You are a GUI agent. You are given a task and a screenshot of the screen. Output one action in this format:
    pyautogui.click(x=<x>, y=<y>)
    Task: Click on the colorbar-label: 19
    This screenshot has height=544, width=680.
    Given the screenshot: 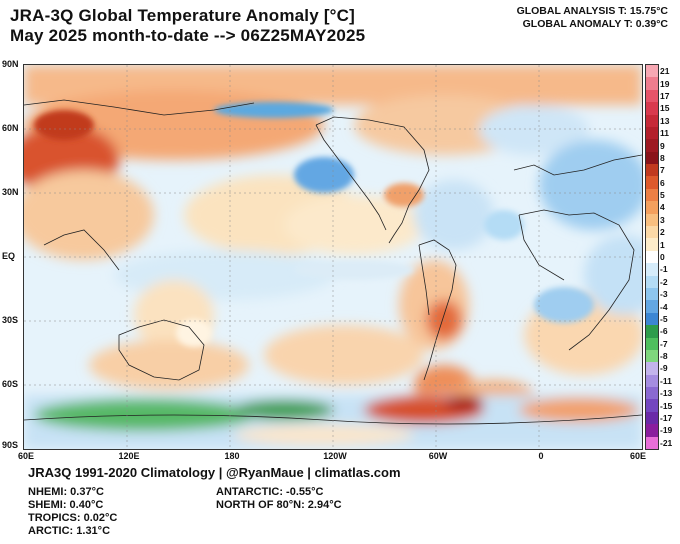 What is the action you would take?
    pyautogui.click(x=665, y=83)
    